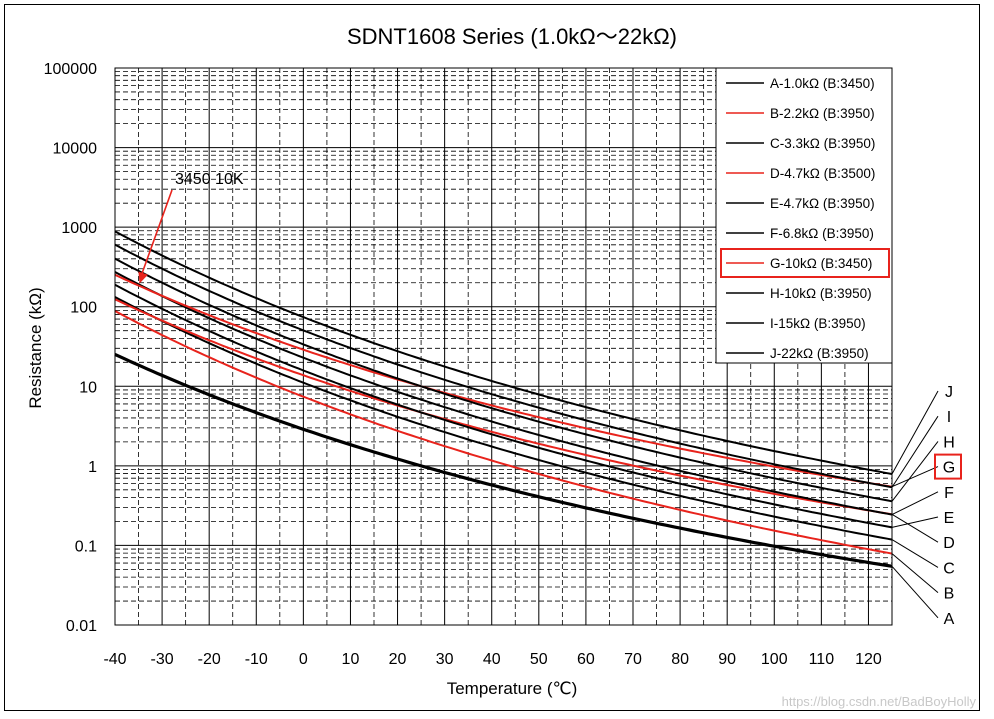 This screenshot has height=719, width=994. What do you see at coordinates (915, 573) in the screenshot?
I see `end-leader-b` at bounding box center [915, 573].